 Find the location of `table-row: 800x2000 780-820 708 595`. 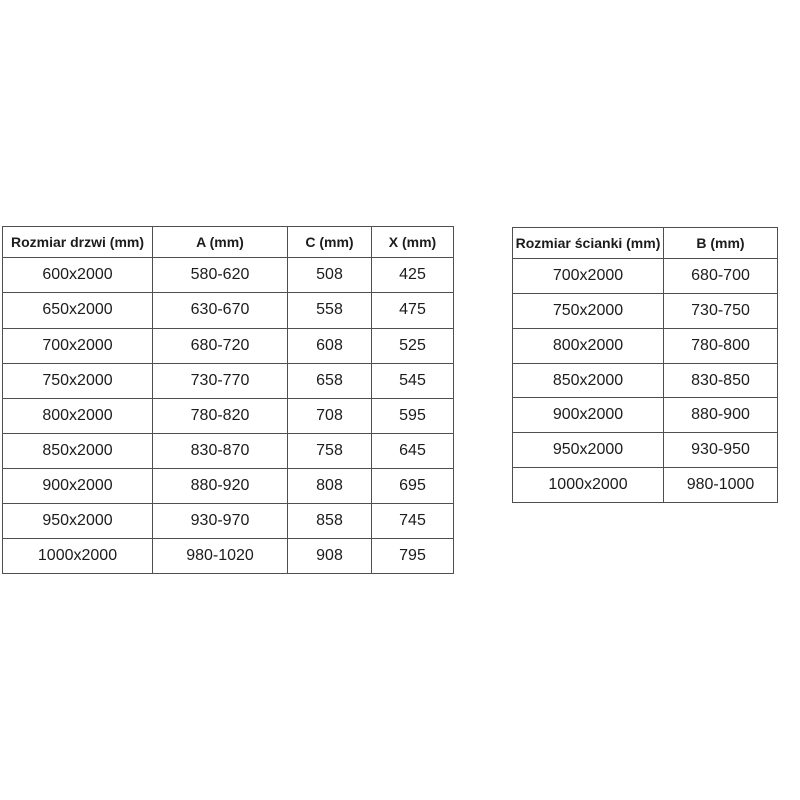

table-row: 800x2000 780-820 708 595 is located at coordinates (228, 415).